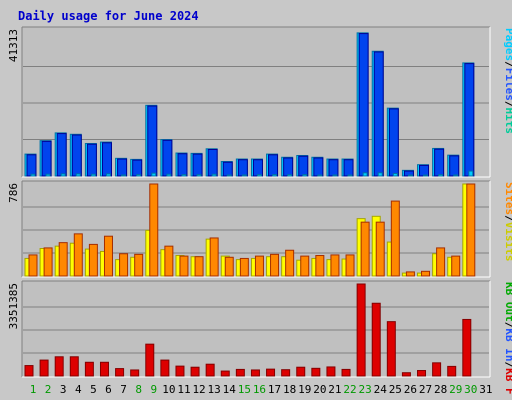 This screenshot has width=512, height=404. What do you see at coordinates (507, 381) in the screenshot?
I see `legend-entry: KB F` at bounding box center [507, 381].